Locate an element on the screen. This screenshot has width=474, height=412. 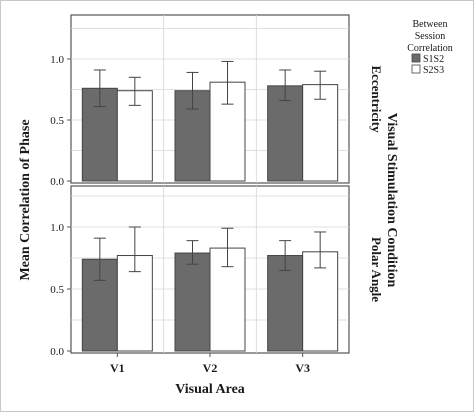
x-axis-label: Visual Area is located at coordinates (210, 389).